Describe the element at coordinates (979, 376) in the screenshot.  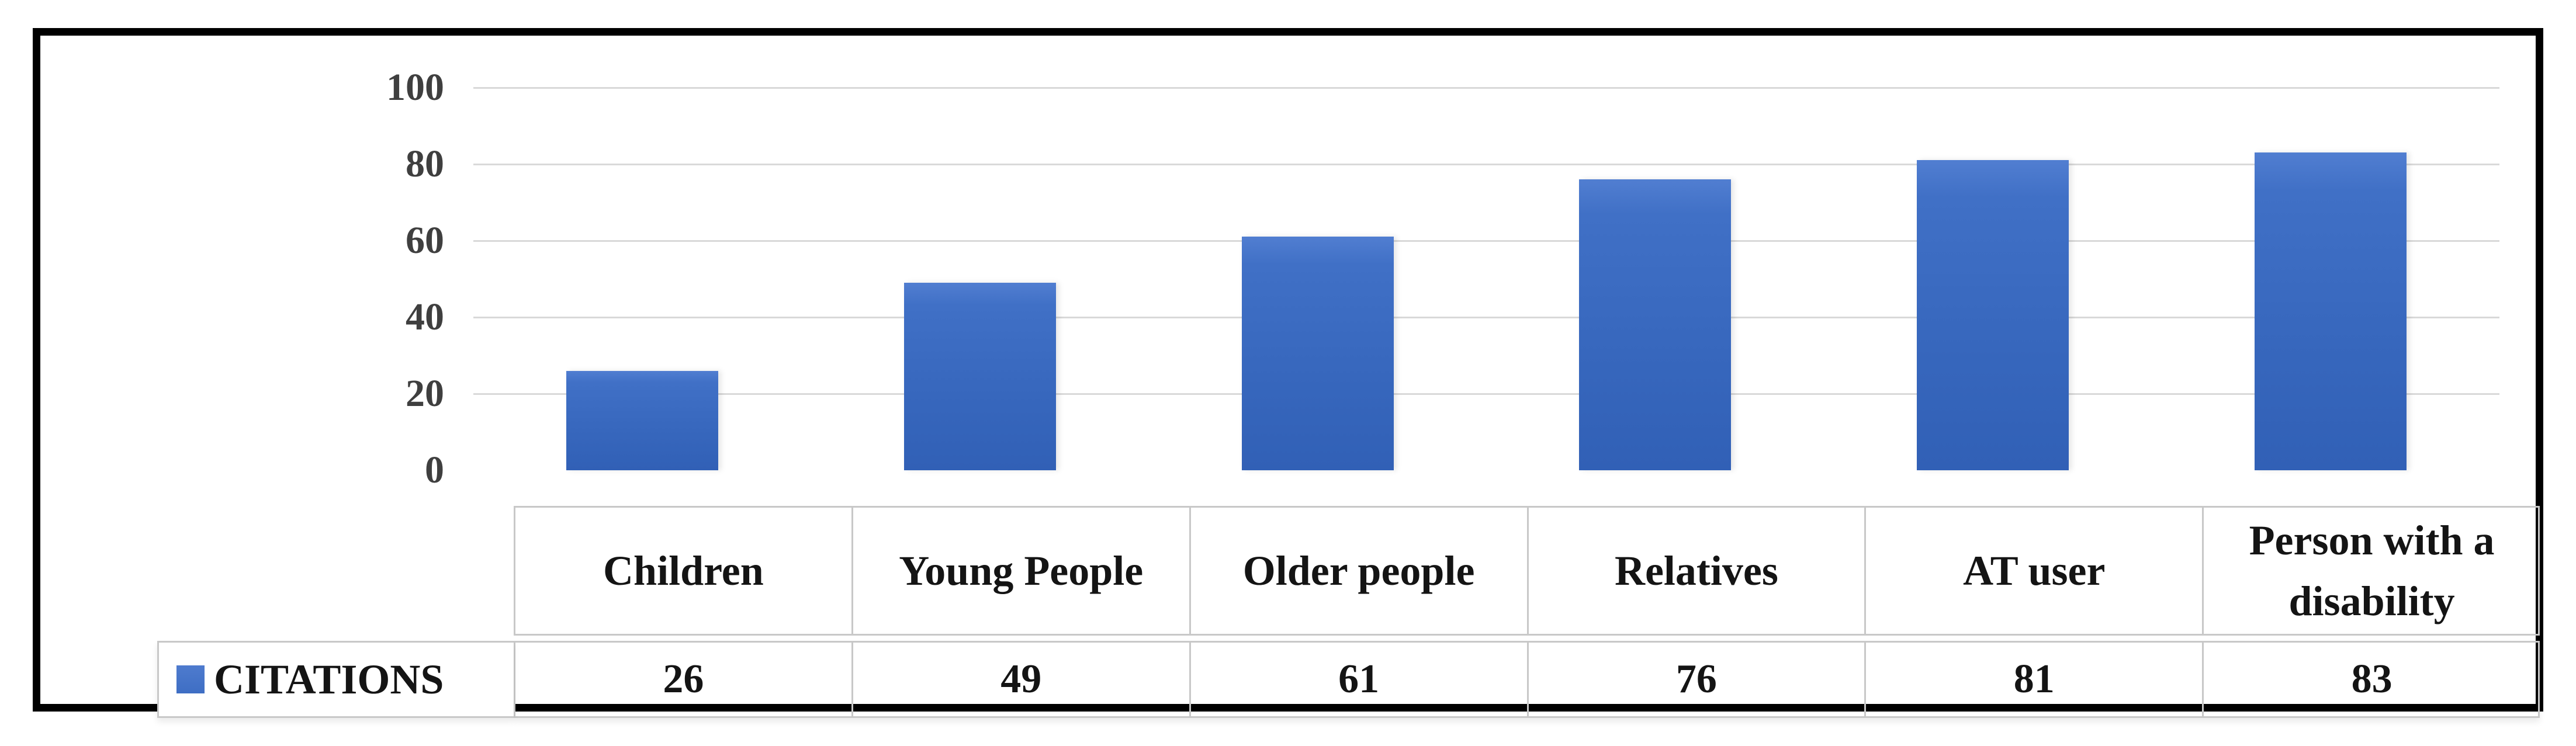
I see `bar-young-people` at that location.